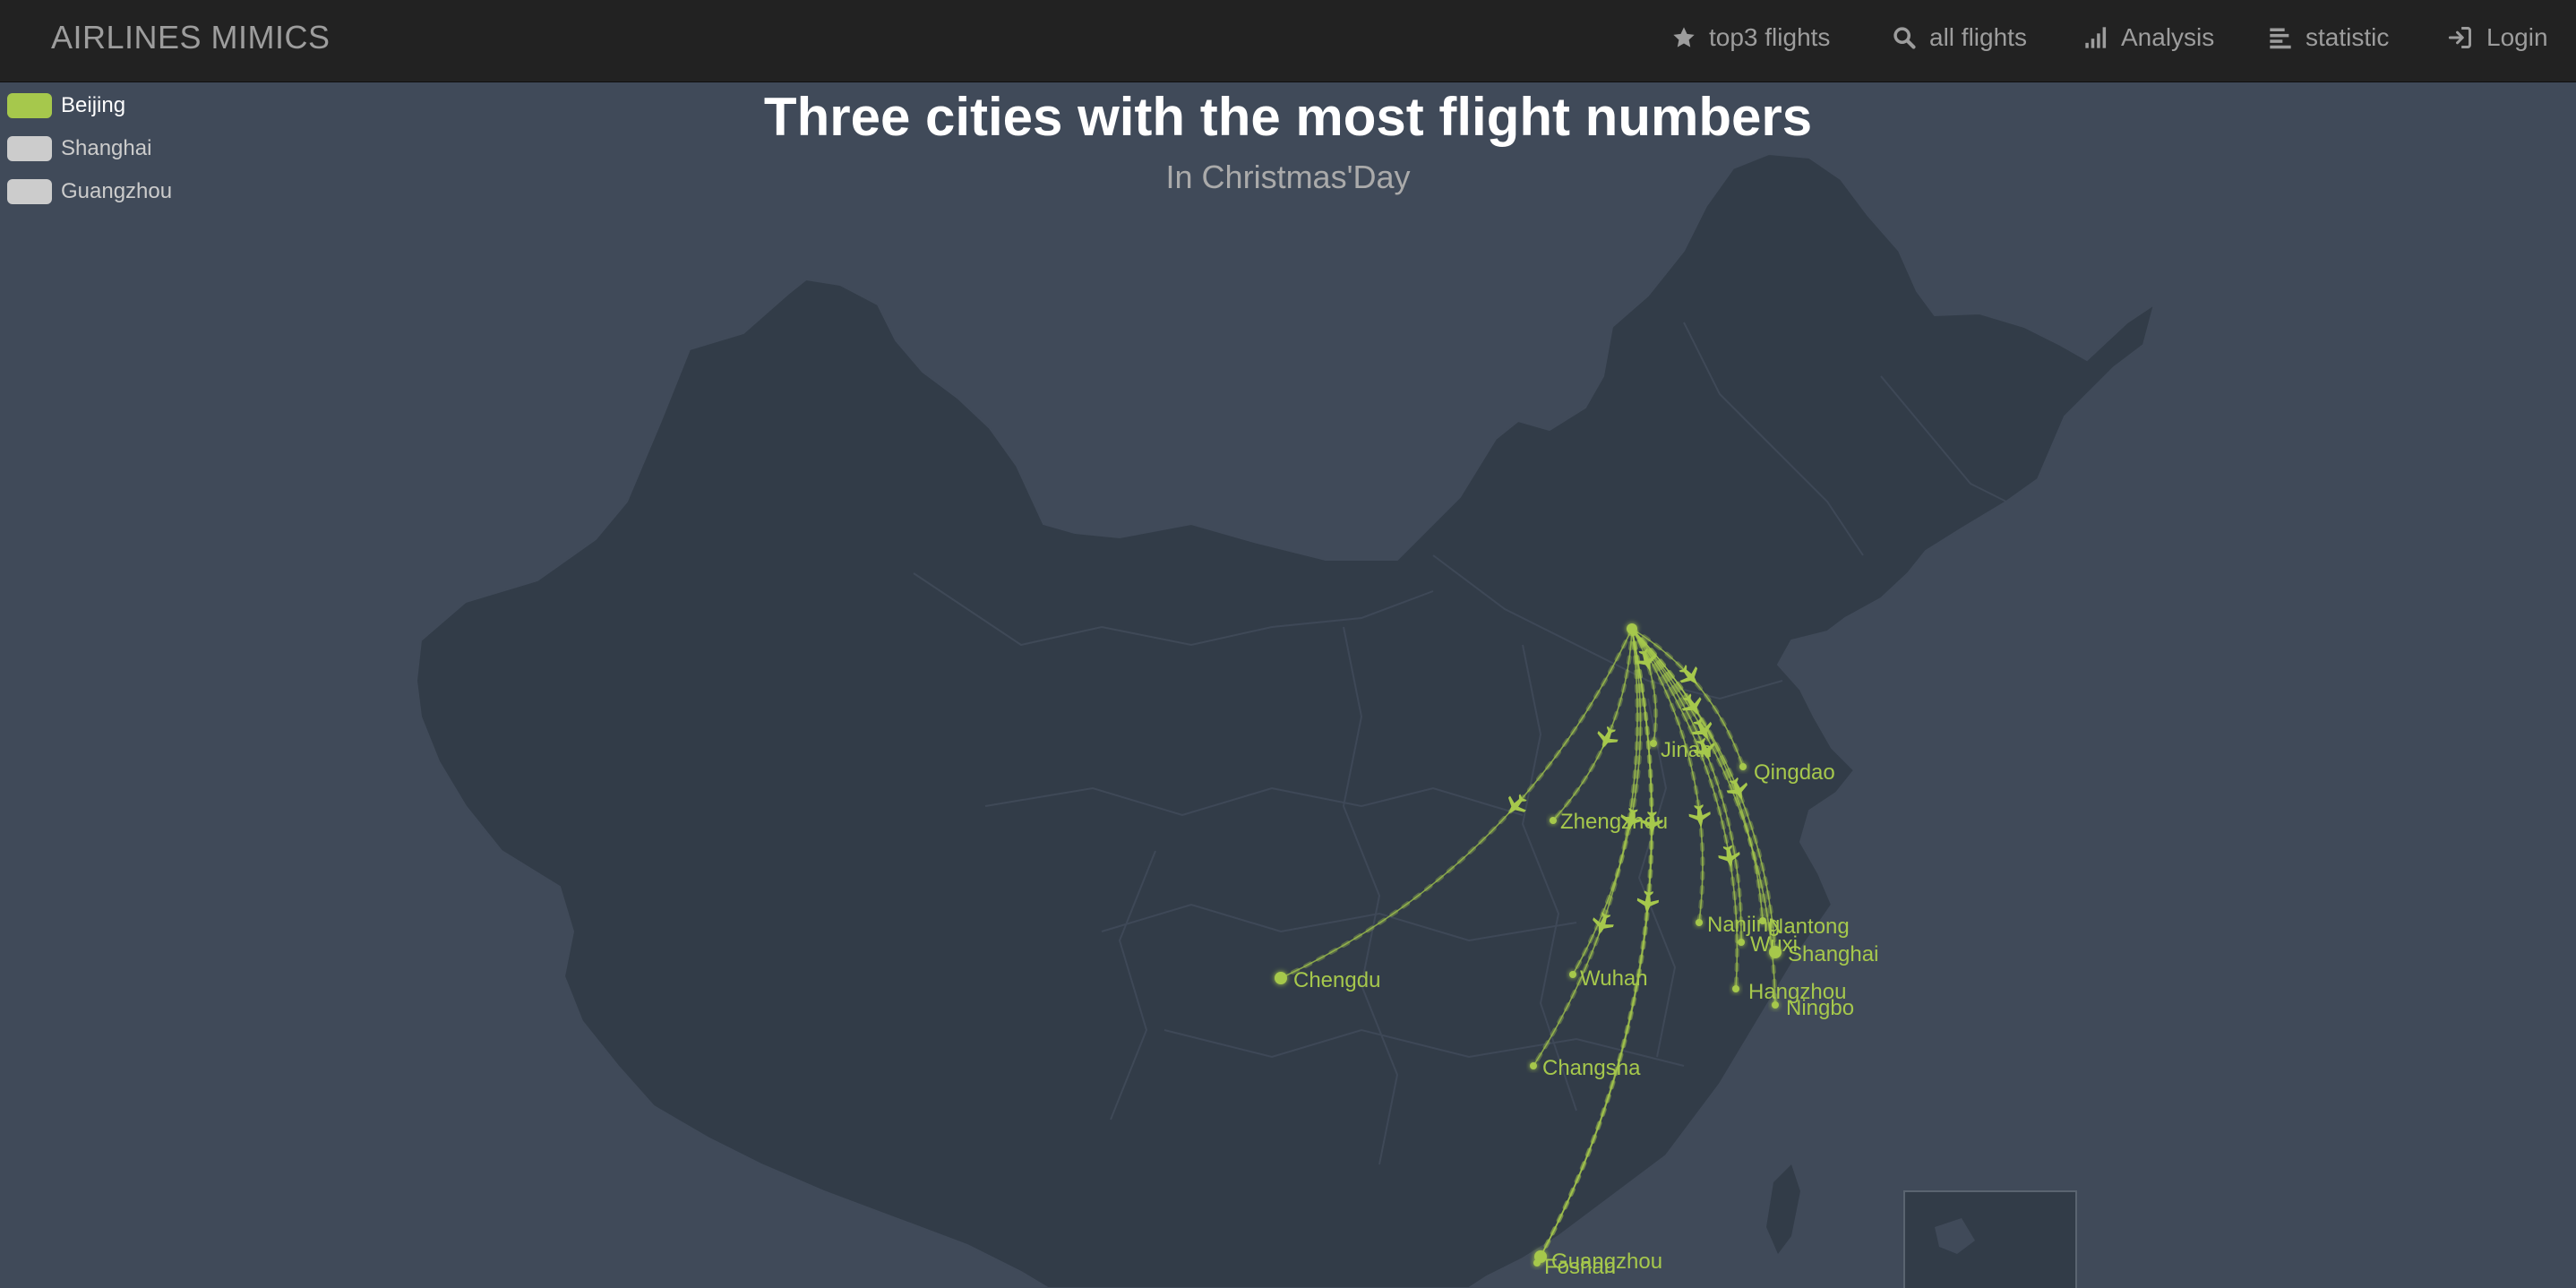 The height and width of the screenshot is (1288, 2576). What do you see at coordinates (29, 191) in the screenshot?
I see `legend-swatch-guangzhou` at bounding box center [29, 191].